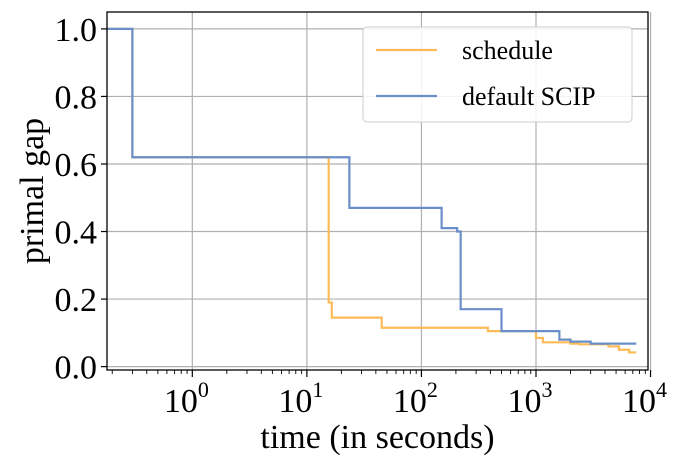 This screenshot has width=677, height=463. I want to click on x-tick-exponent: 4, so click(661, 389).